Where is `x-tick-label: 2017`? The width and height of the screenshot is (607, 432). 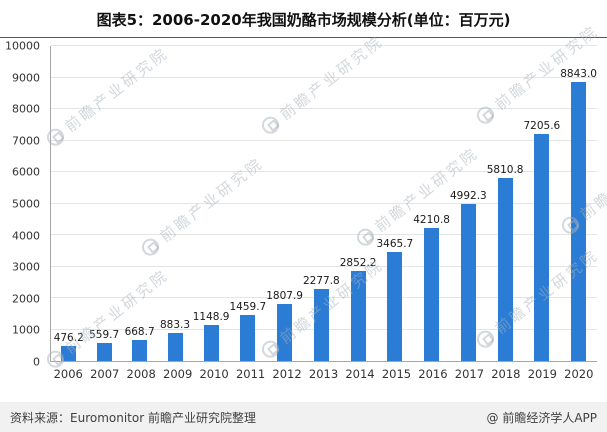 x-tick-label: 2017 is located at coordinates (469, 374).